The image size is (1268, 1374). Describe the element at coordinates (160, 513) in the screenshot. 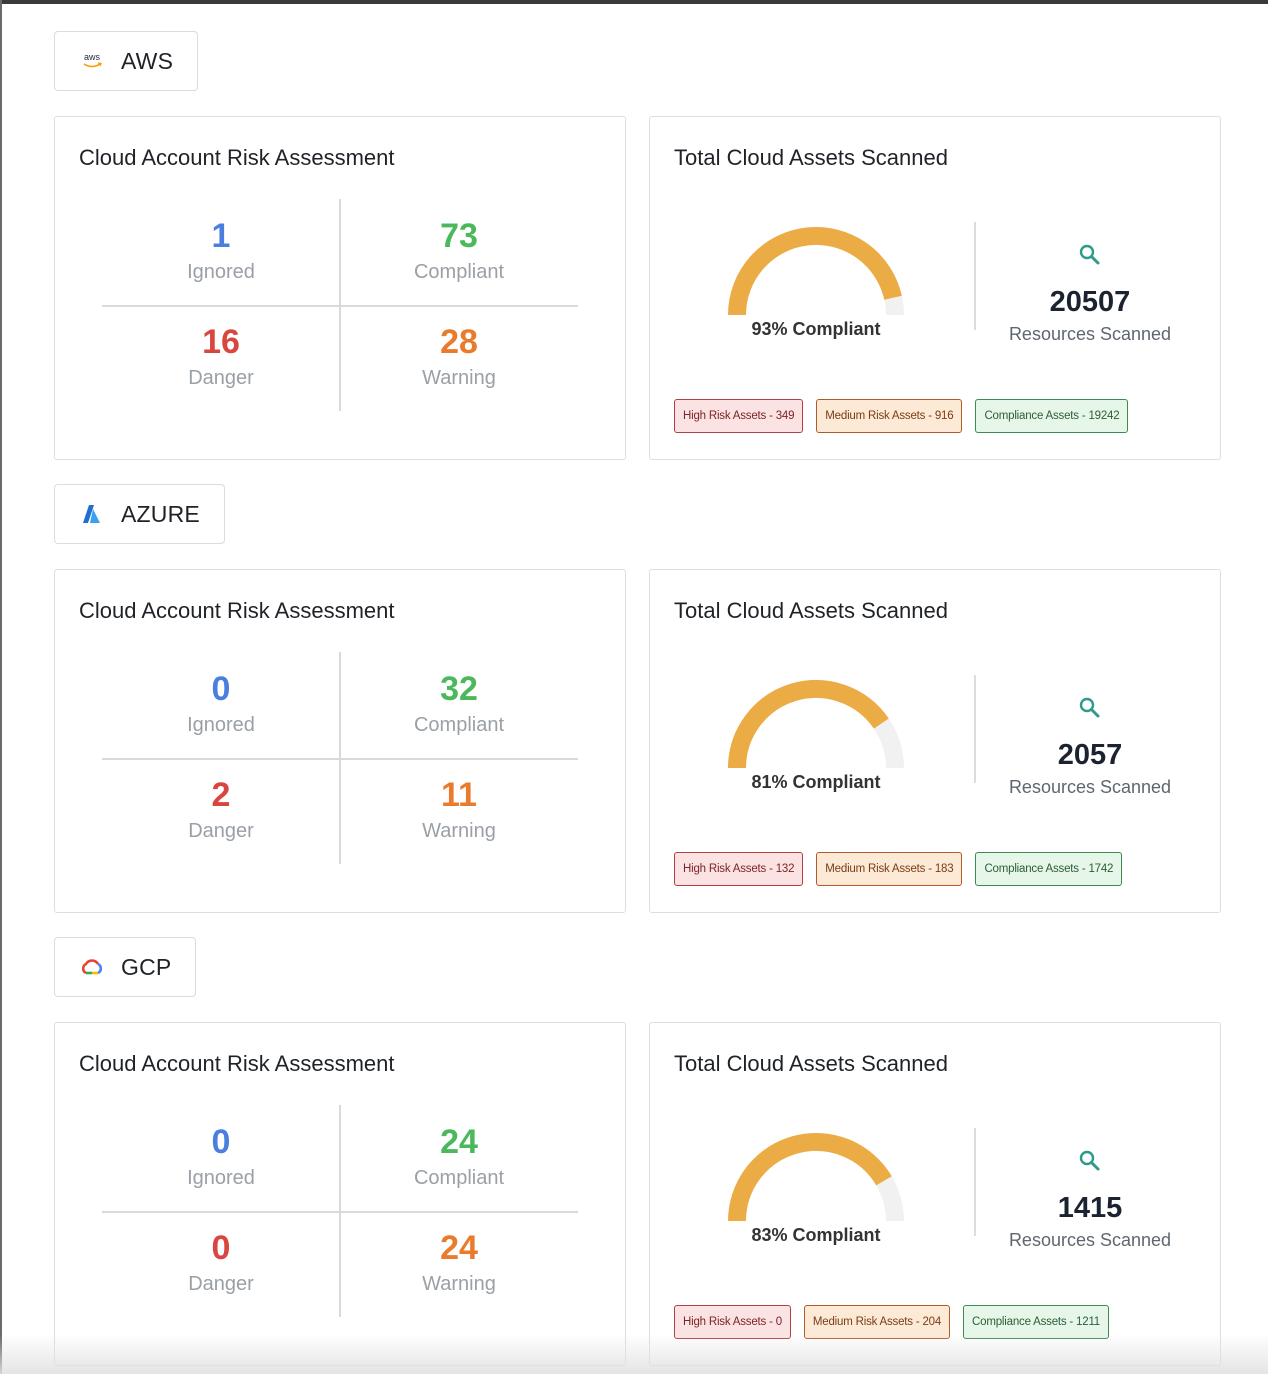

I see `provider-name: AZURE` at that location.